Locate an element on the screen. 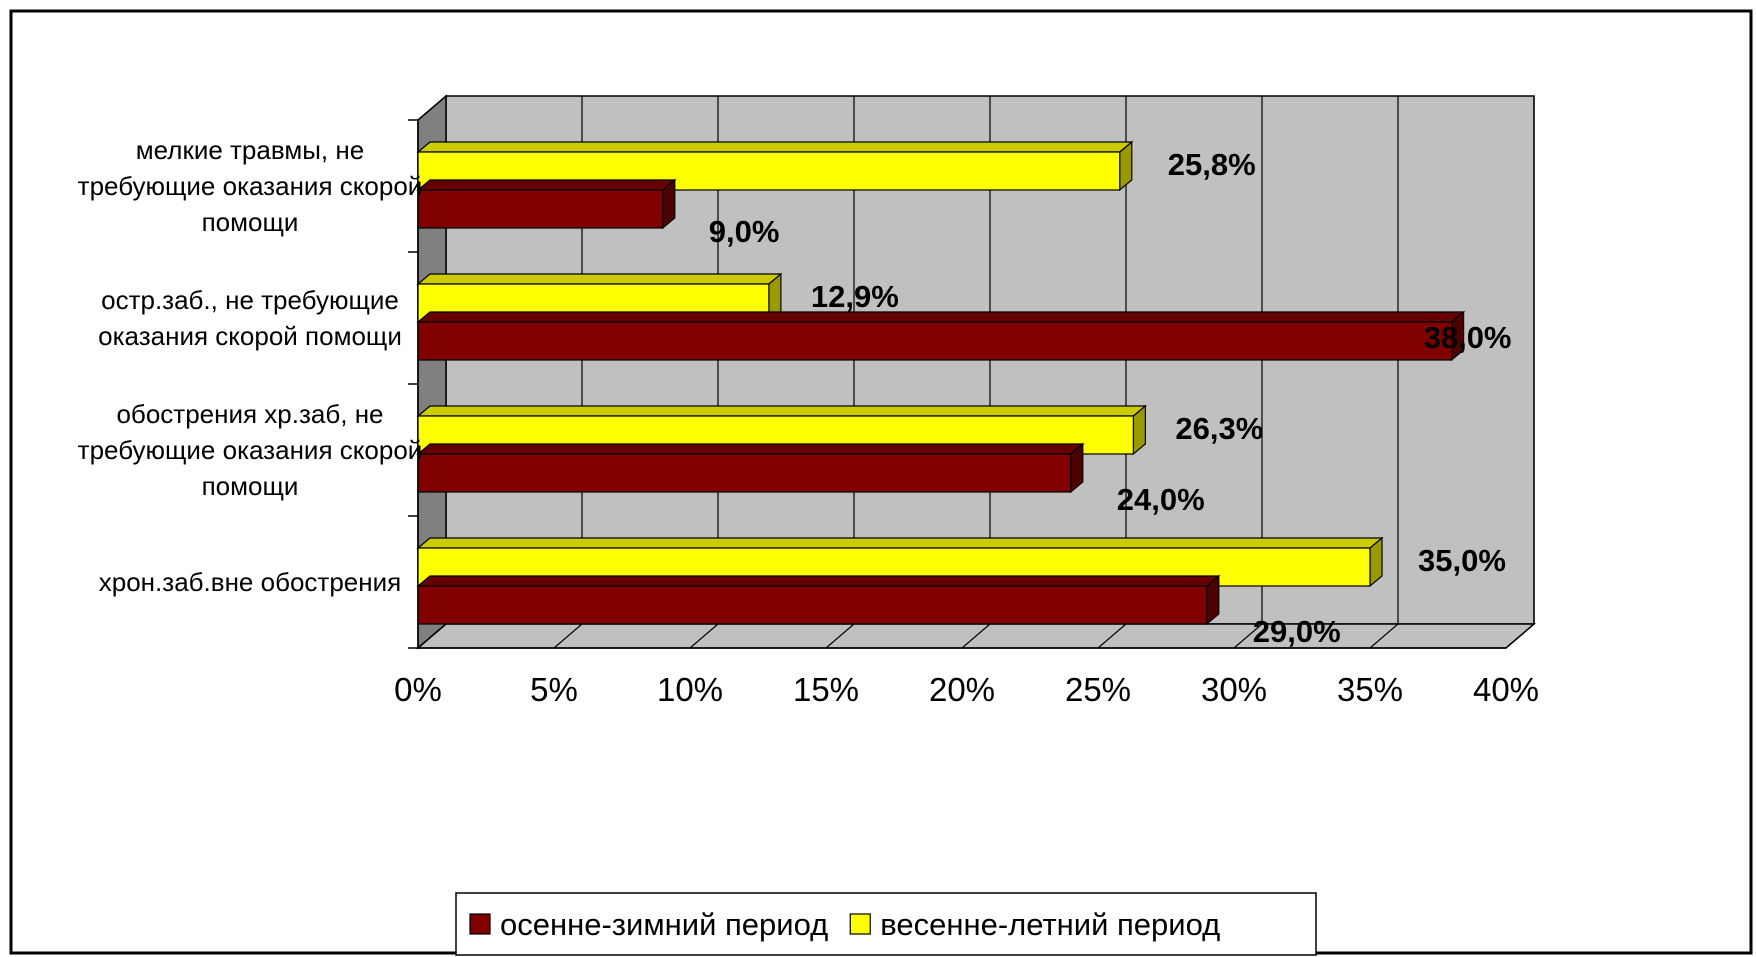 This screenshot has height=957, width=1756. legend-label: осенне-зимний период is located at coordinates (664, 924).